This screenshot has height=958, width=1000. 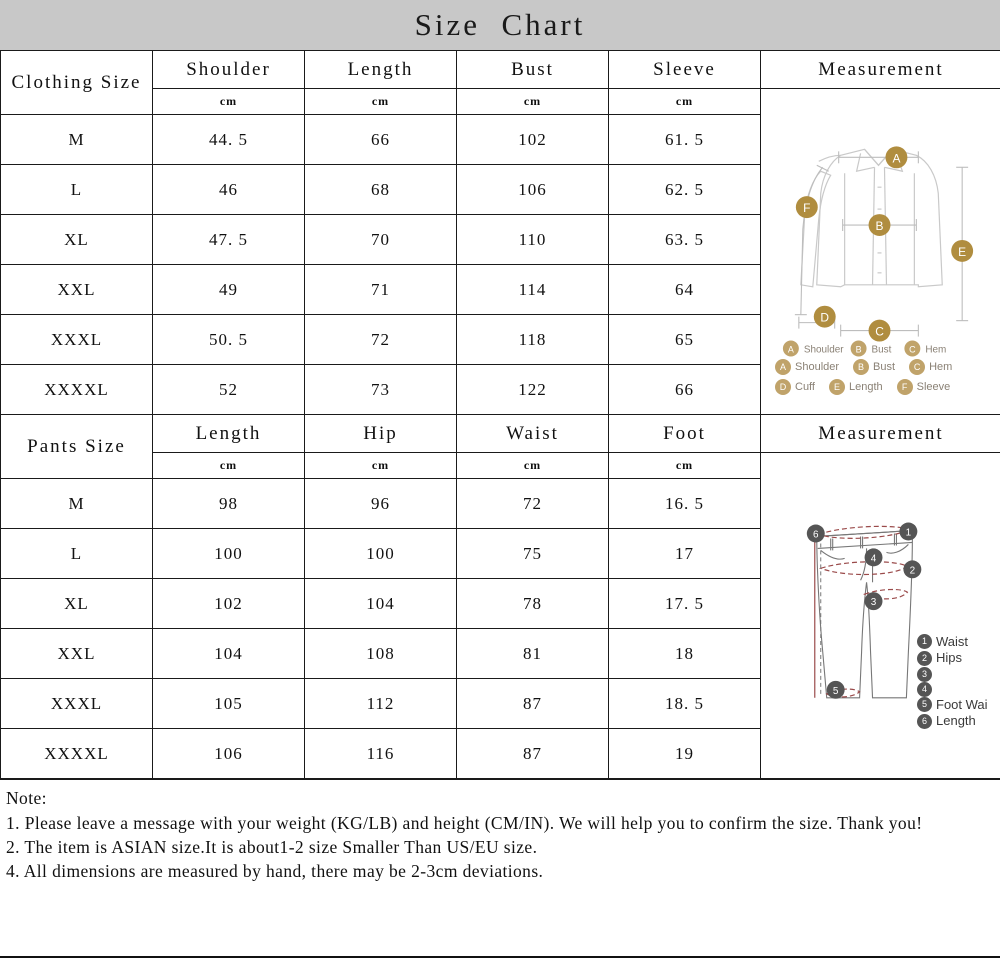 What do you see at coordinates (380, 553) in the screenshot?
I see `pants-row-1-hip: 100` at bounding box center [380, 553].